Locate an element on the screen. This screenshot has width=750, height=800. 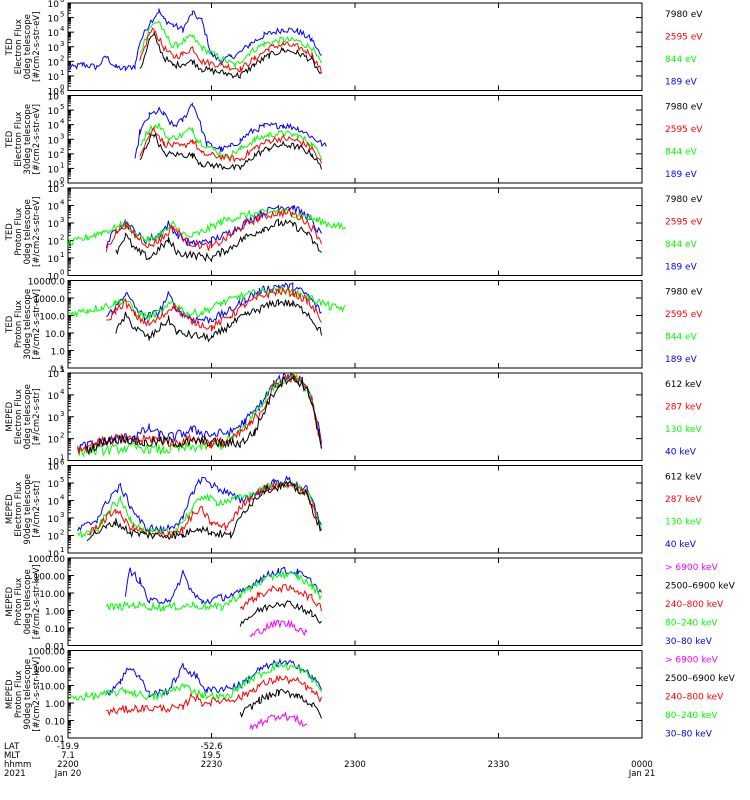
y-axis-label: MEPED is located at coordinates (10, 694).